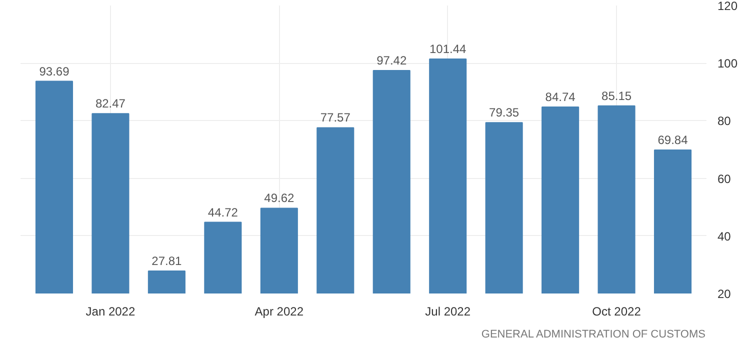  What do you see at coordinates (593, 334) in the screenshot?
I see `text: GENERAL ADMINISTRATION OF CUSTOMS` at bounding box center [593, 334].